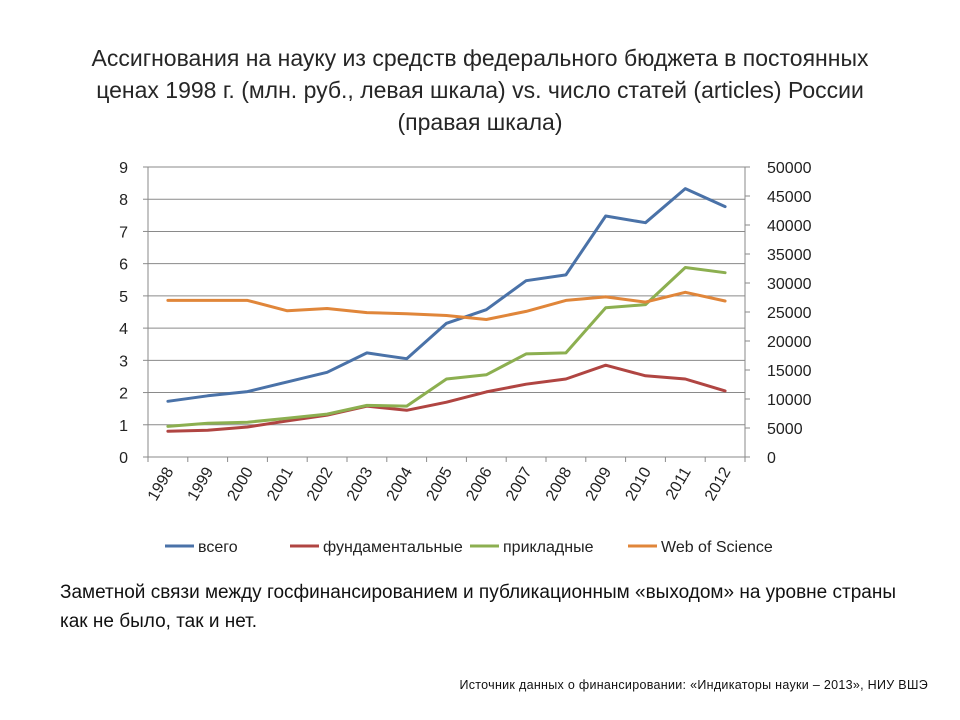  What do you see at coordinates (123, 426) in the screenshot?
I see `left-axis-tick-label: 1` at bounding box center [123, 426].